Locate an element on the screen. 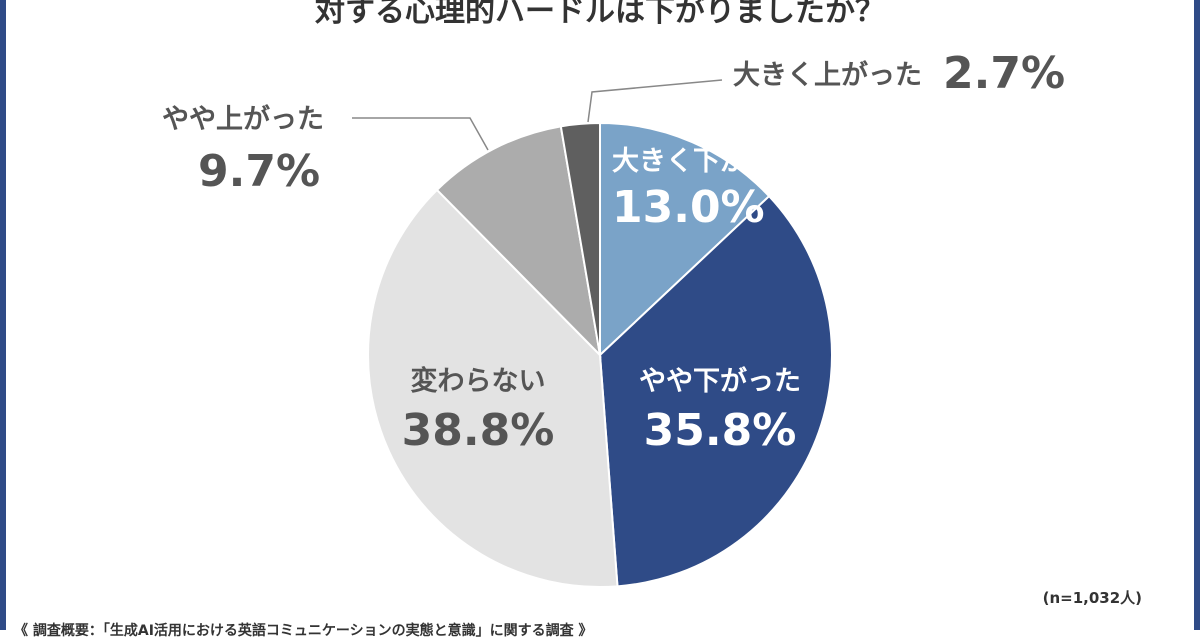  leader-line-large-increase is located at coordinates (655, 101).